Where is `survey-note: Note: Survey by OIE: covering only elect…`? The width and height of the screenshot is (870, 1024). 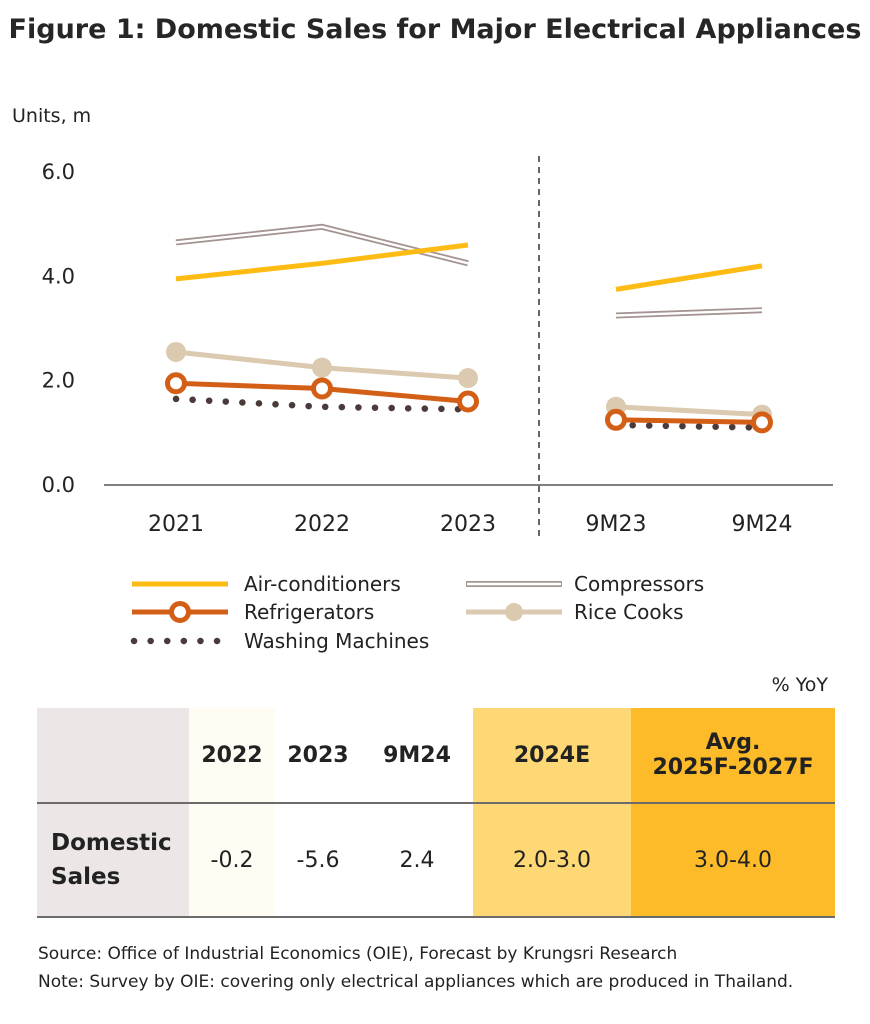 survey-note: Note: Survey by OIE: covering only elect… is located at coordinates (416, 982).